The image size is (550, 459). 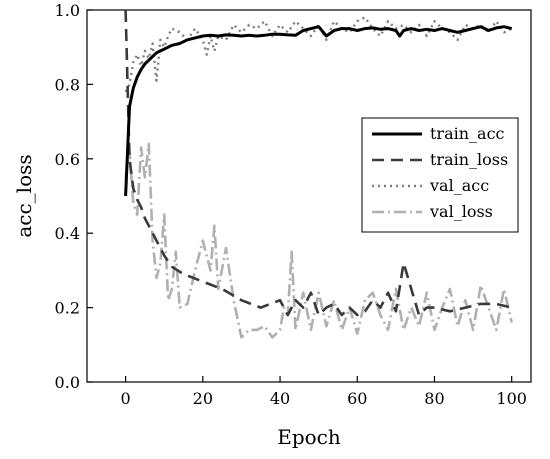 I want to click on y-tick-label: 0.4, so click(x=67, y=233).